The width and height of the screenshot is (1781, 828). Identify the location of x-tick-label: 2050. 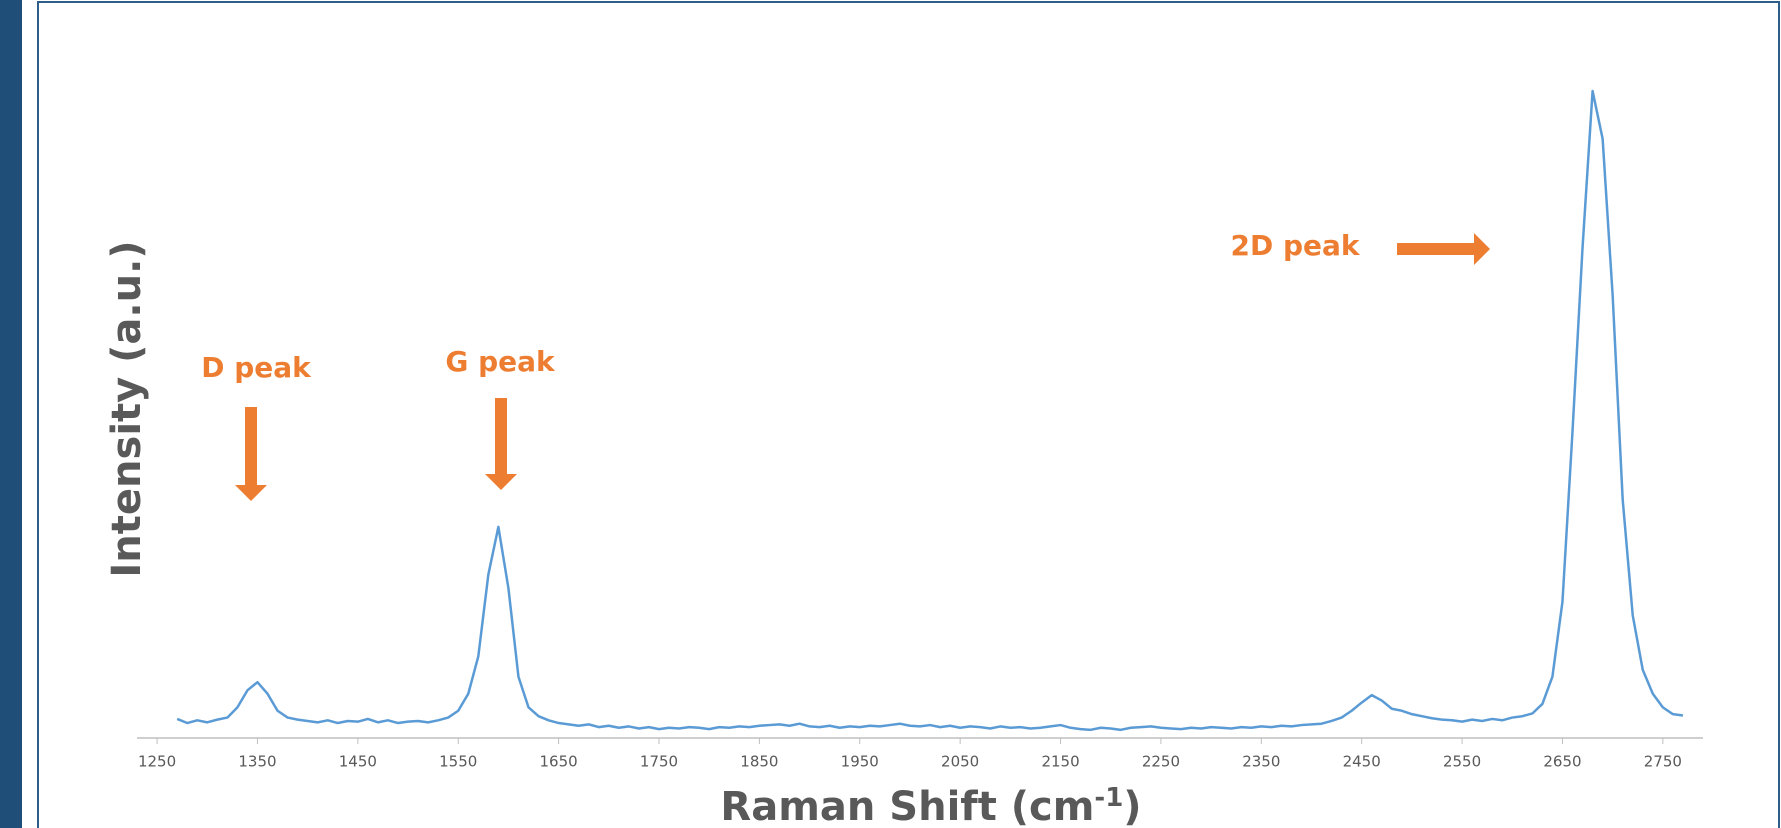
(960, 762).